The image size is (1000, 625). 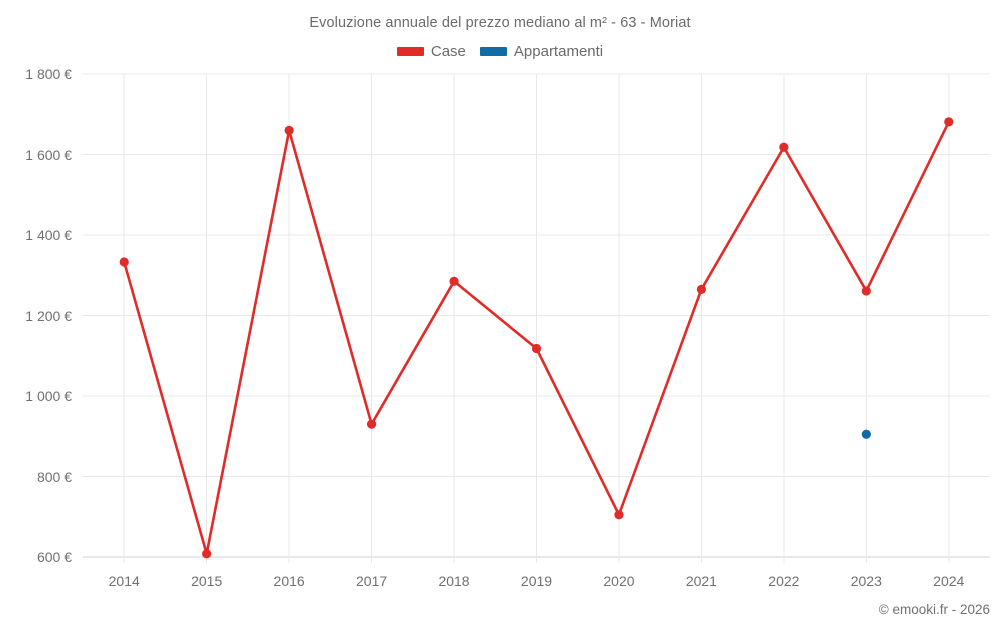 What do you see at coordinates (54, 557) in the screenshot?
I see `y-axis-tick-label: 600 €` at bounding box center [54, 557].